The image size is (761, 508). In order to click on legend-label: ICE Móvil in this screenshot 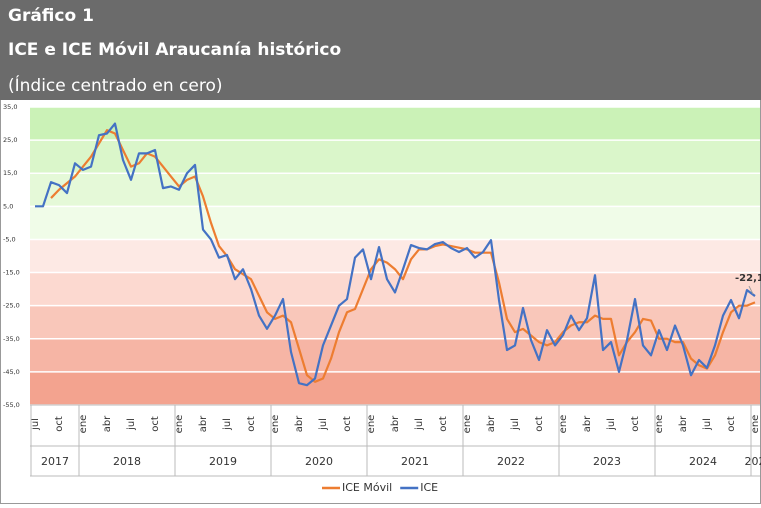, I will do `click(367, 487)`.